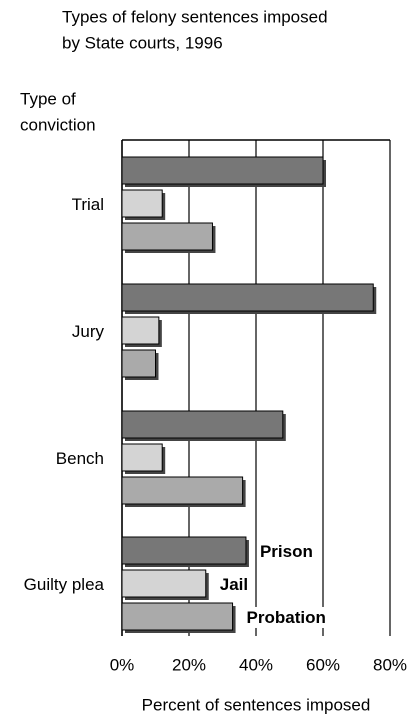 The image size is (407, 717). I want to click on legend-label: Prison, so click(286, 551).